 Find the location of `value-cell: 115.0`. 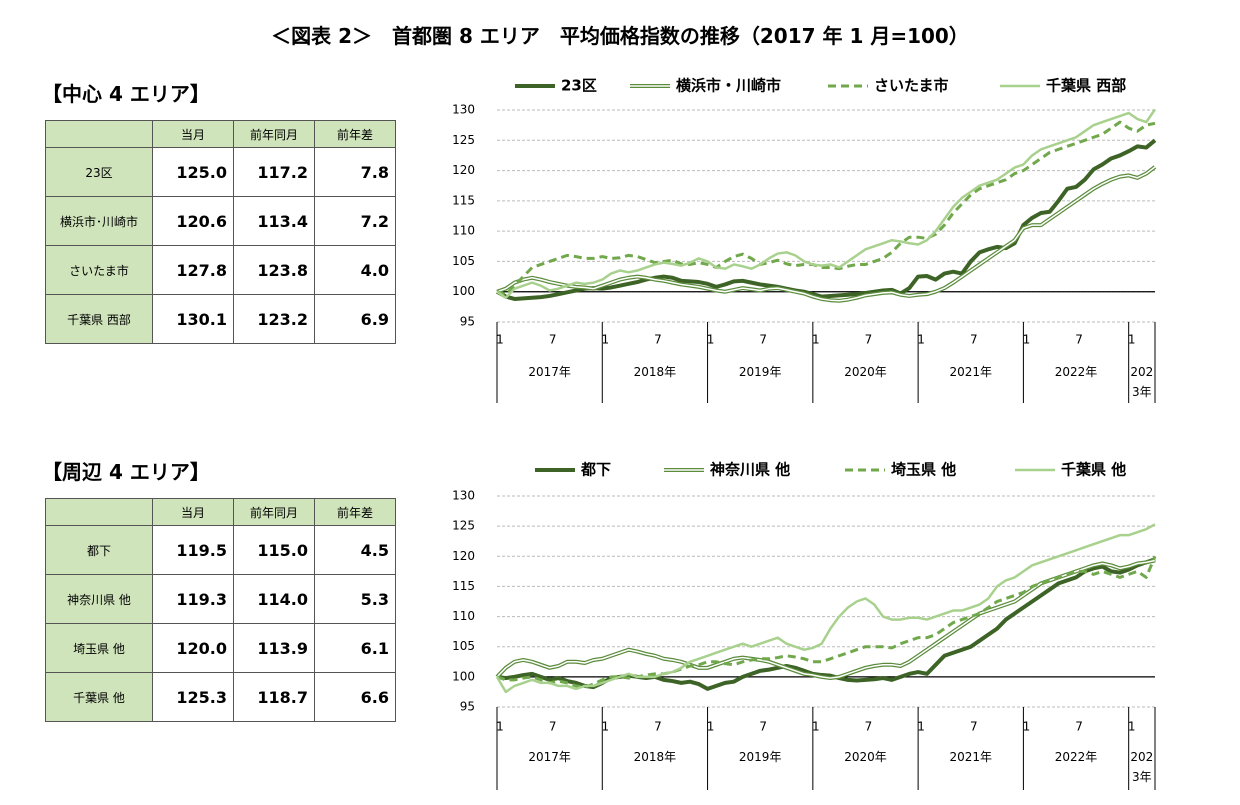

value-cell: 115.0 is located at coordinates (274, 550).